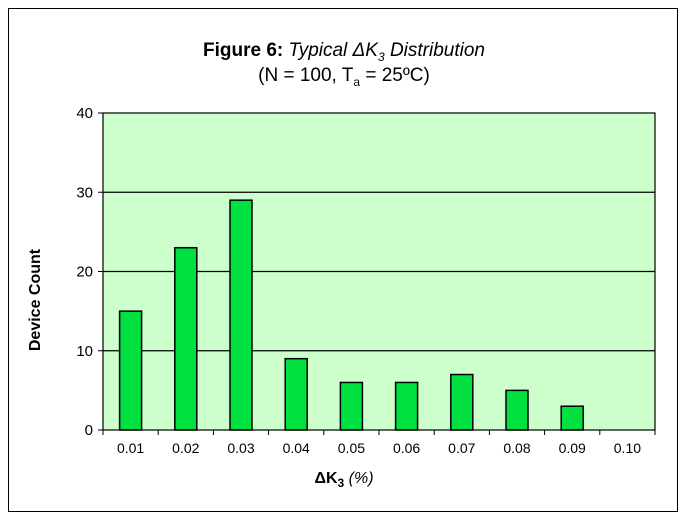 The width and height of the screenshot is (688, 520). What do you see at coordinates (627, 448) in the screenshot?
I see `x-tick-label: 0.10` at bounding box center [627, 448].